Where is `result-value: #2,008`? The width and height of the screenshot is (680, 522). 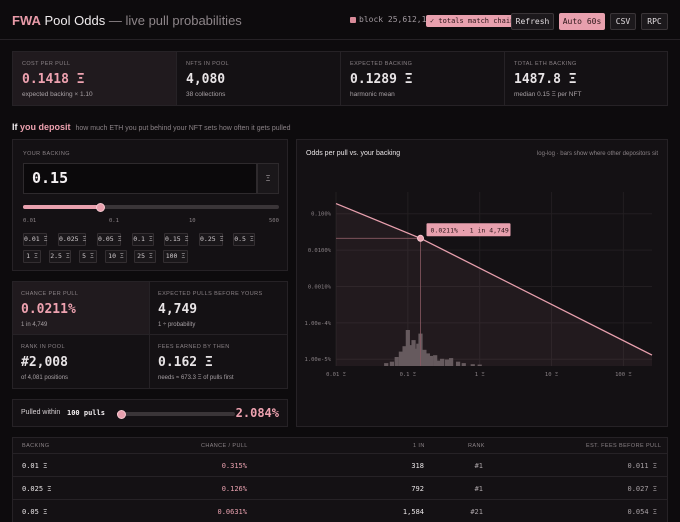
result-value: #2,008 is located at coordinates (44, 362).